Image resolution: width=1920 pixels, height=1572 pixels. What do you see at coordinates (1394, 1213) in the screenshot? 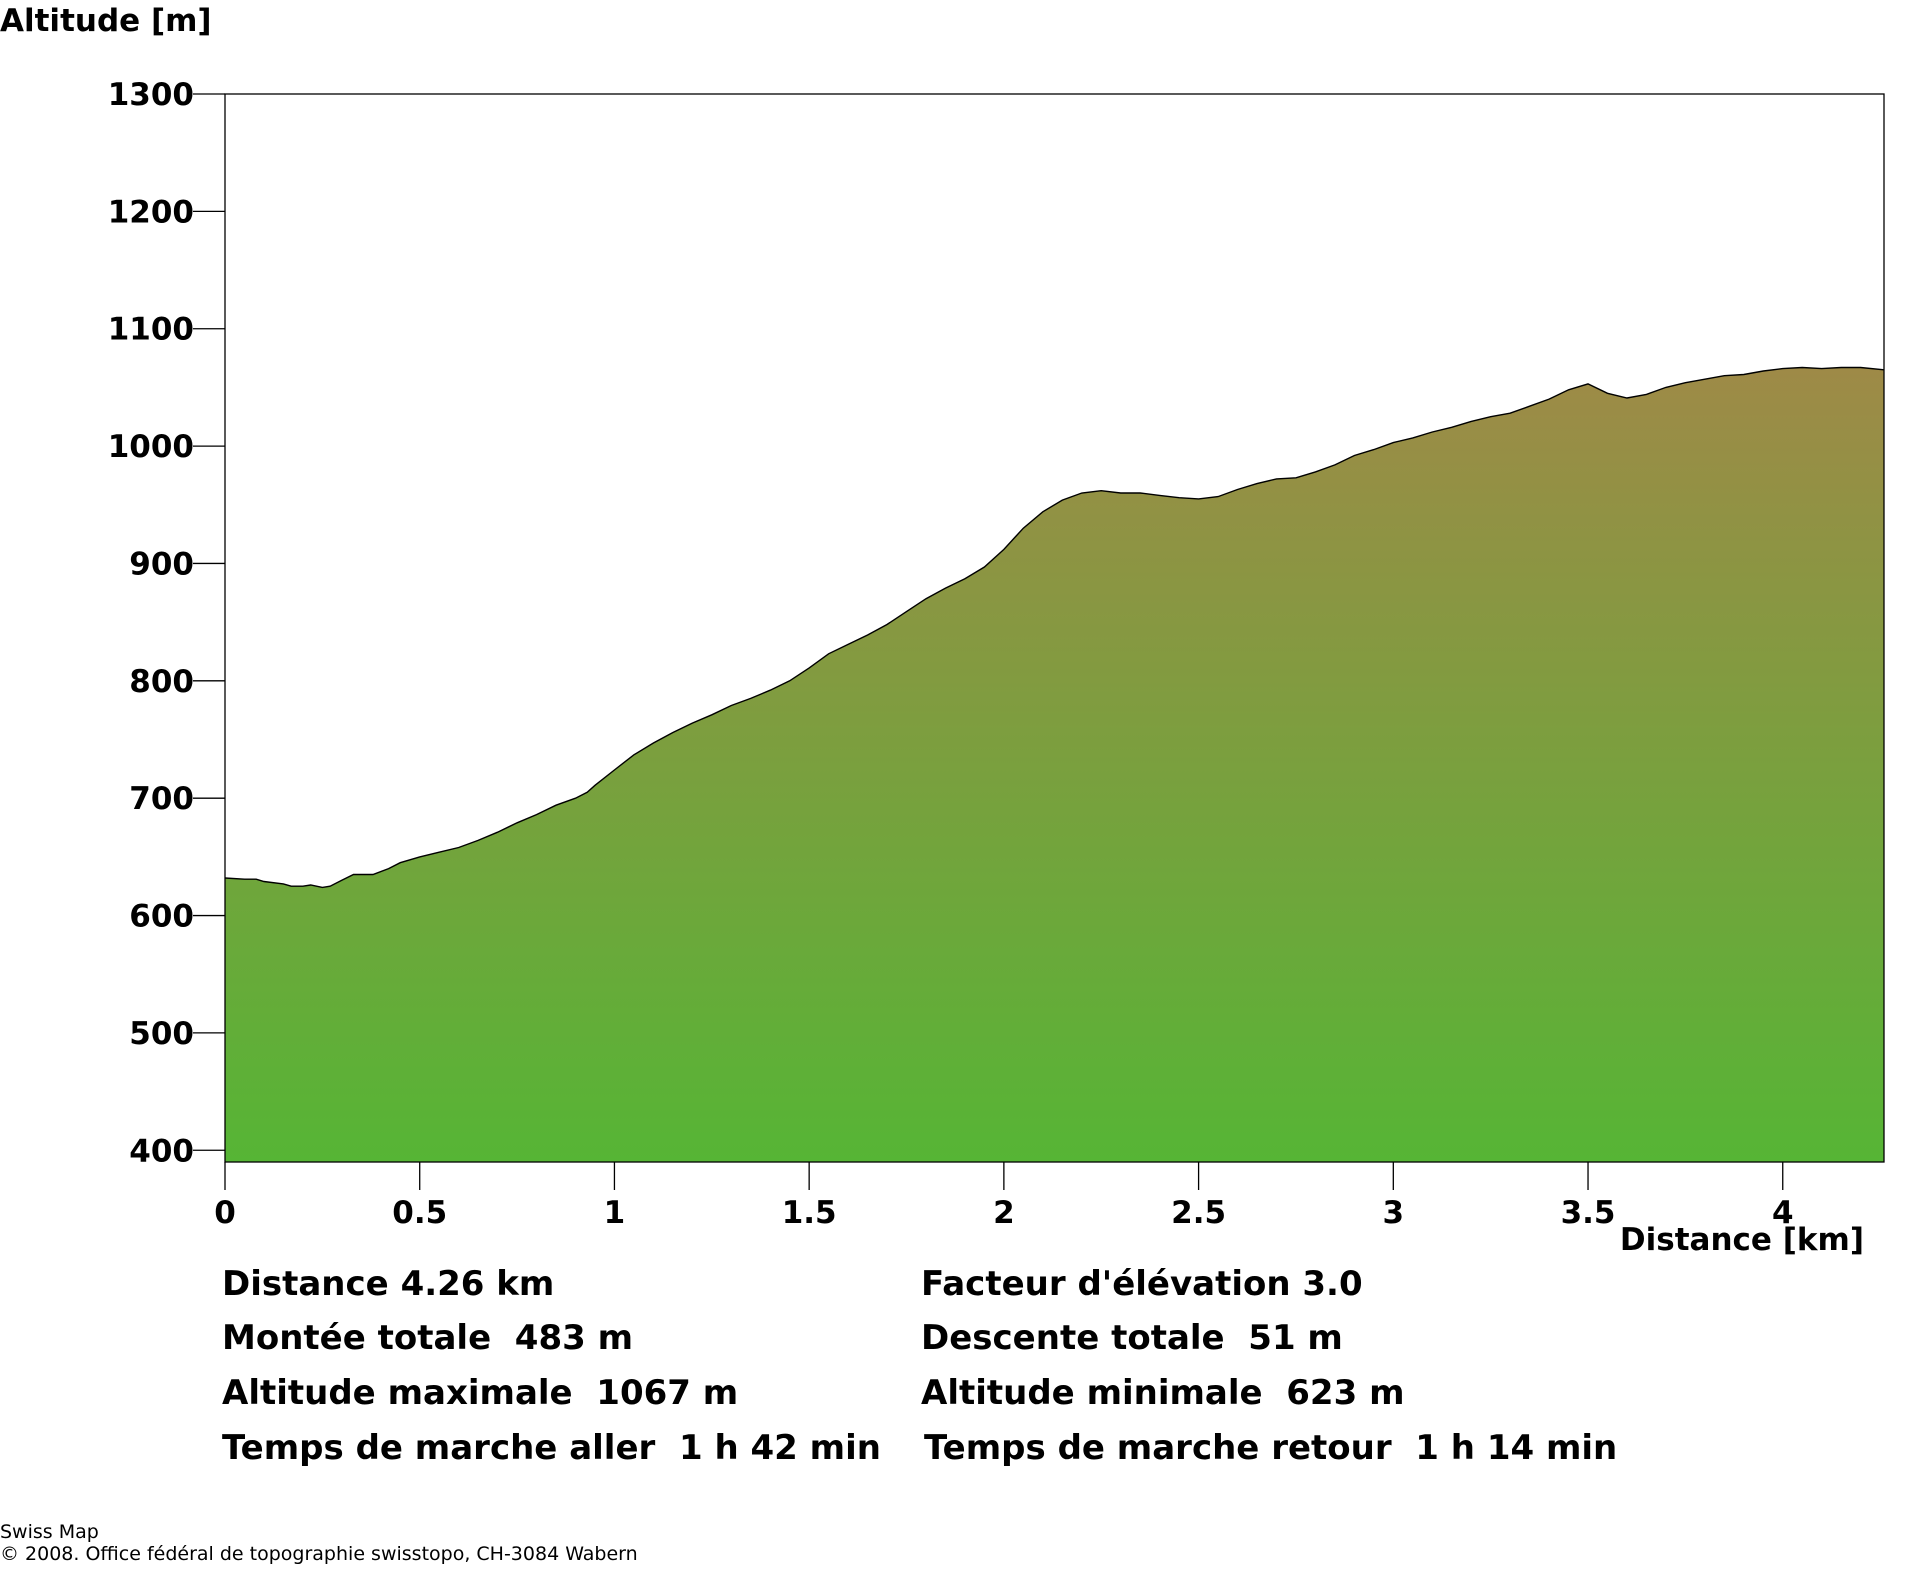
I see `x-tick-label: 3` at bounding box center [1394, 1213].